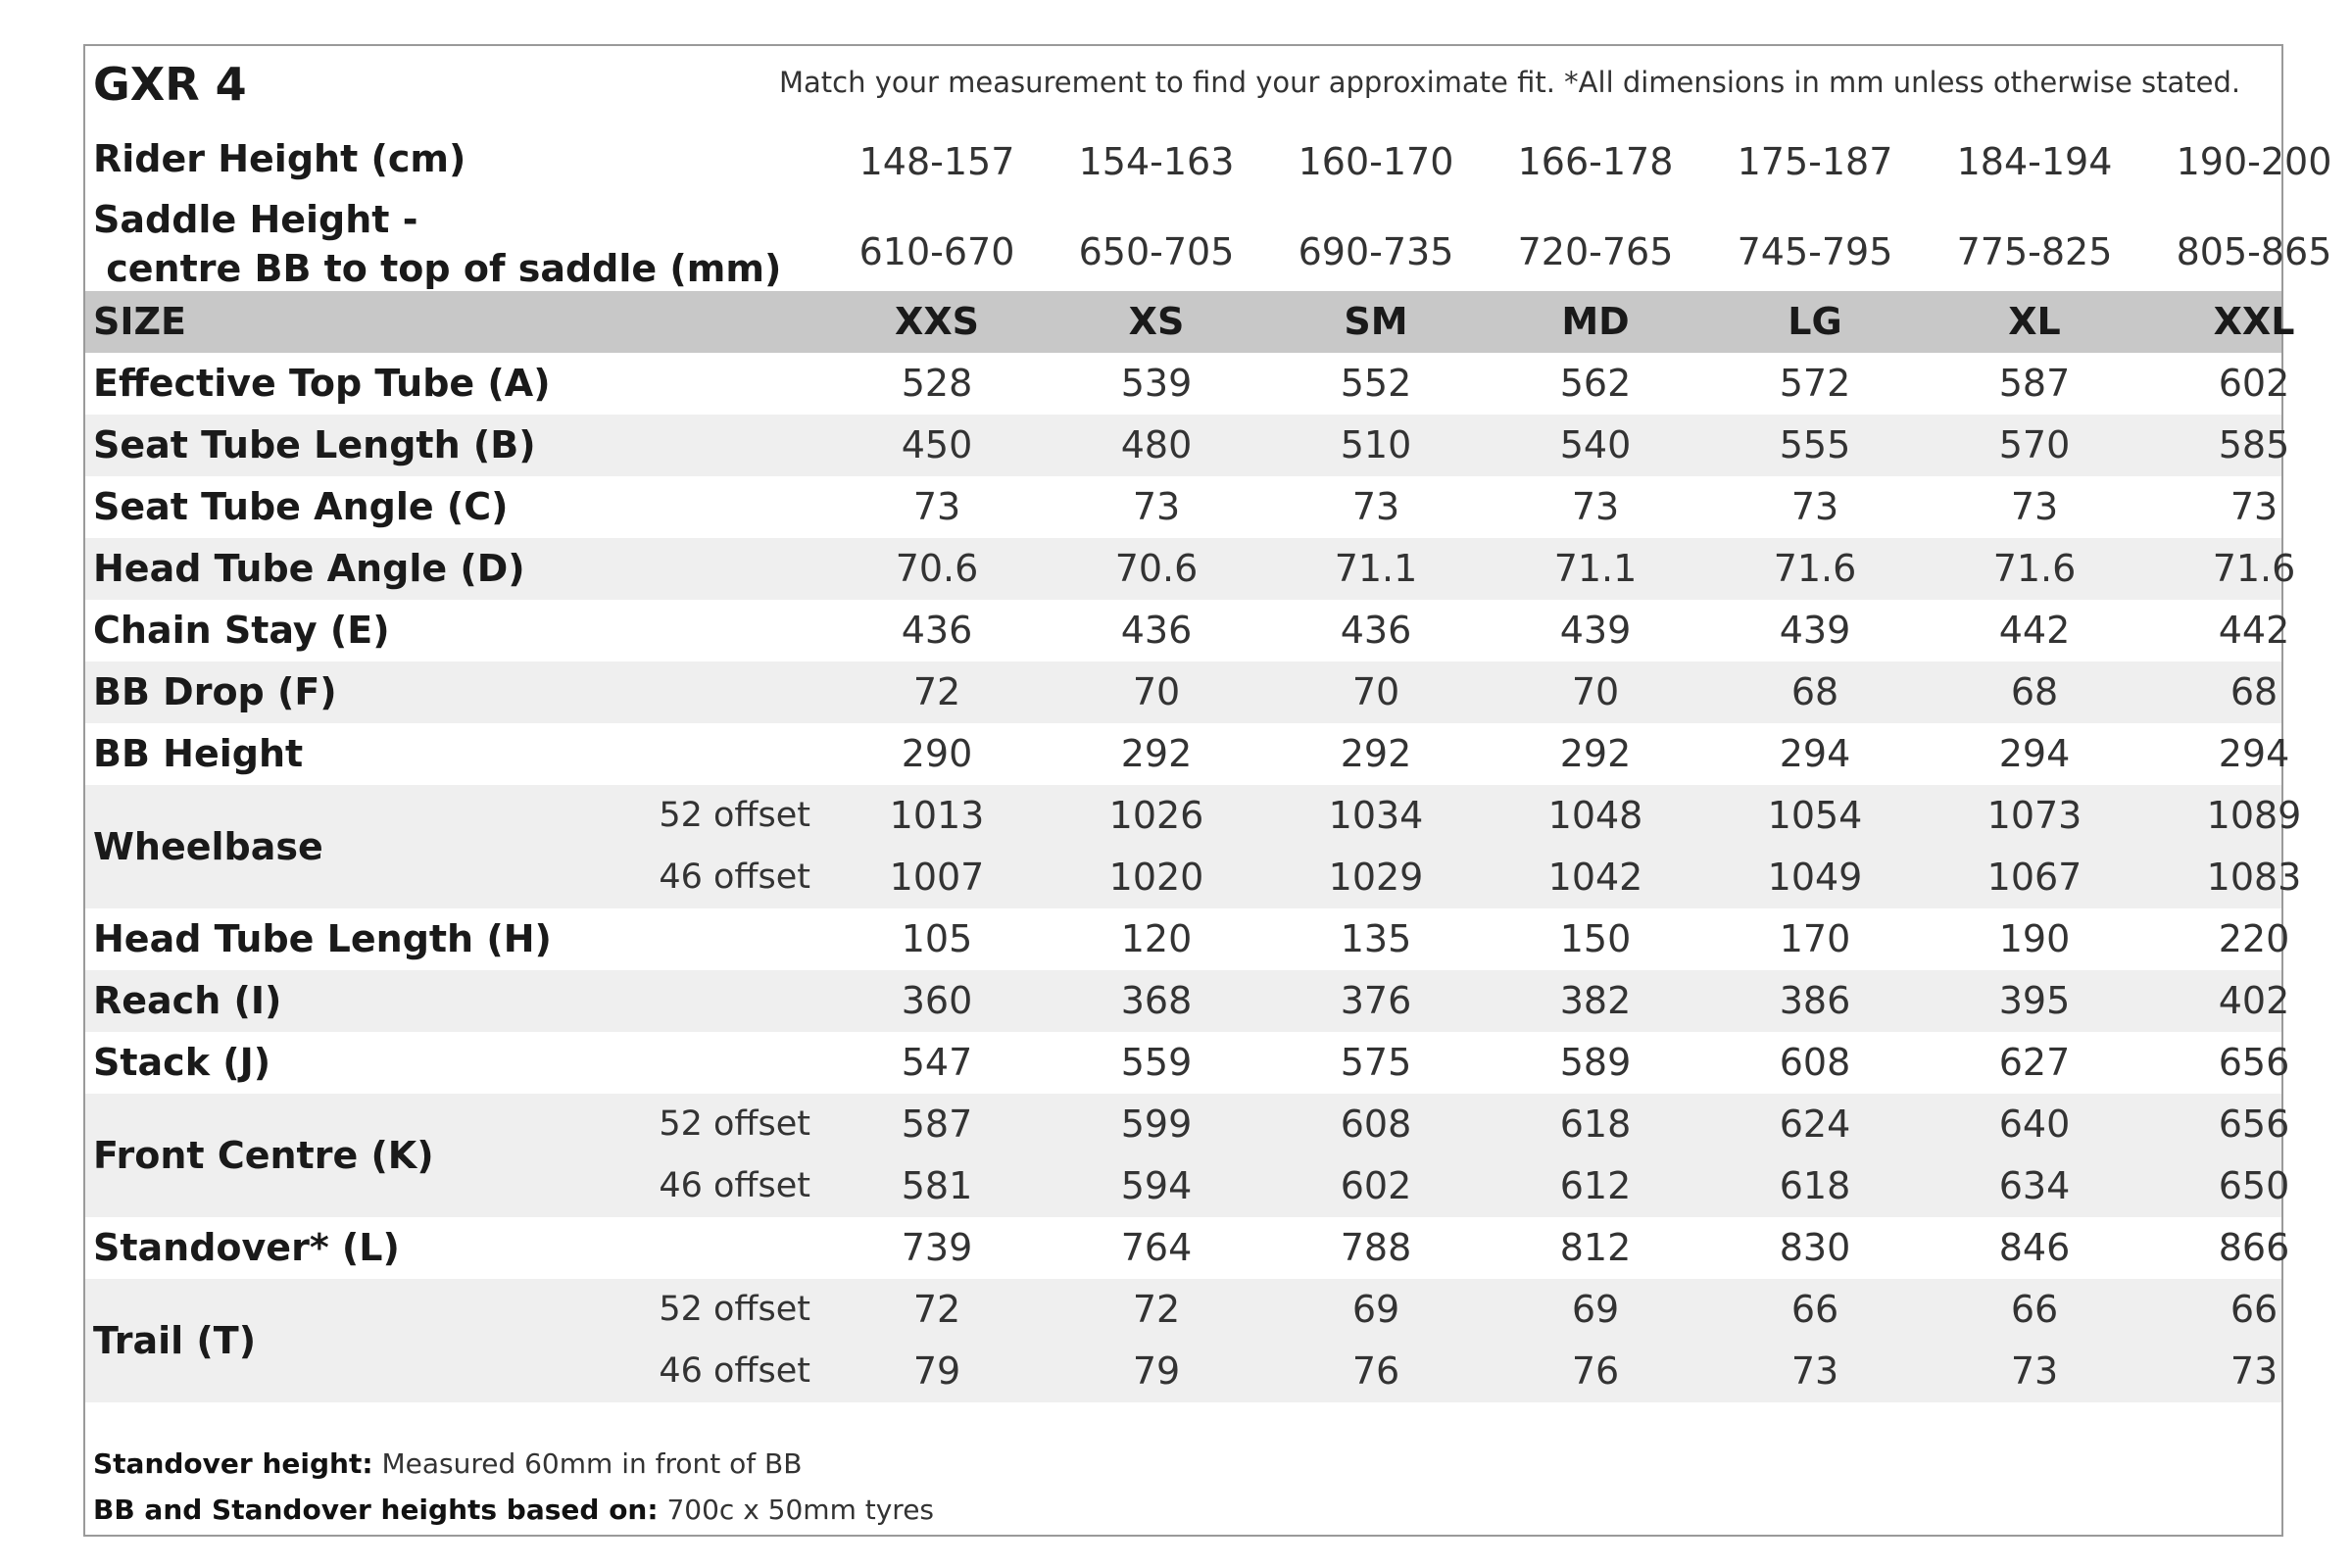 This screenshot has width=2352, height=1568. I want to click on size-heading: MD, so click(1595, 321).